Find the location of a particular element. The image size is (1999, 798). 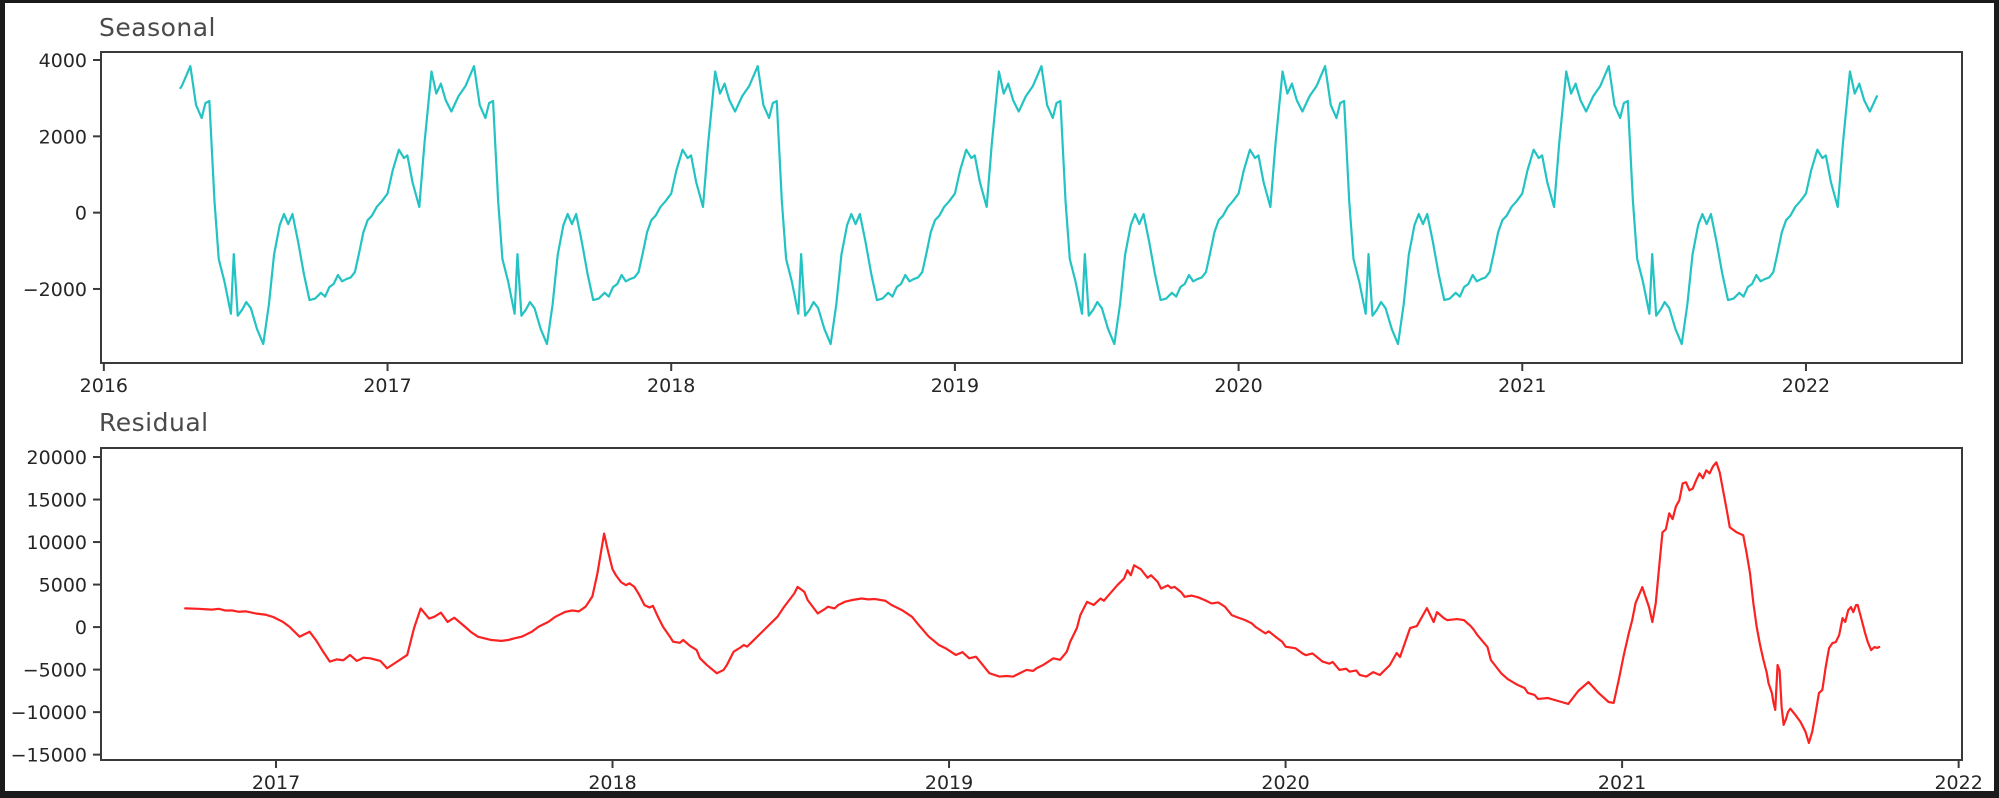

seasonal-chart-title: Seasonal is located at coordinates (158, 27).